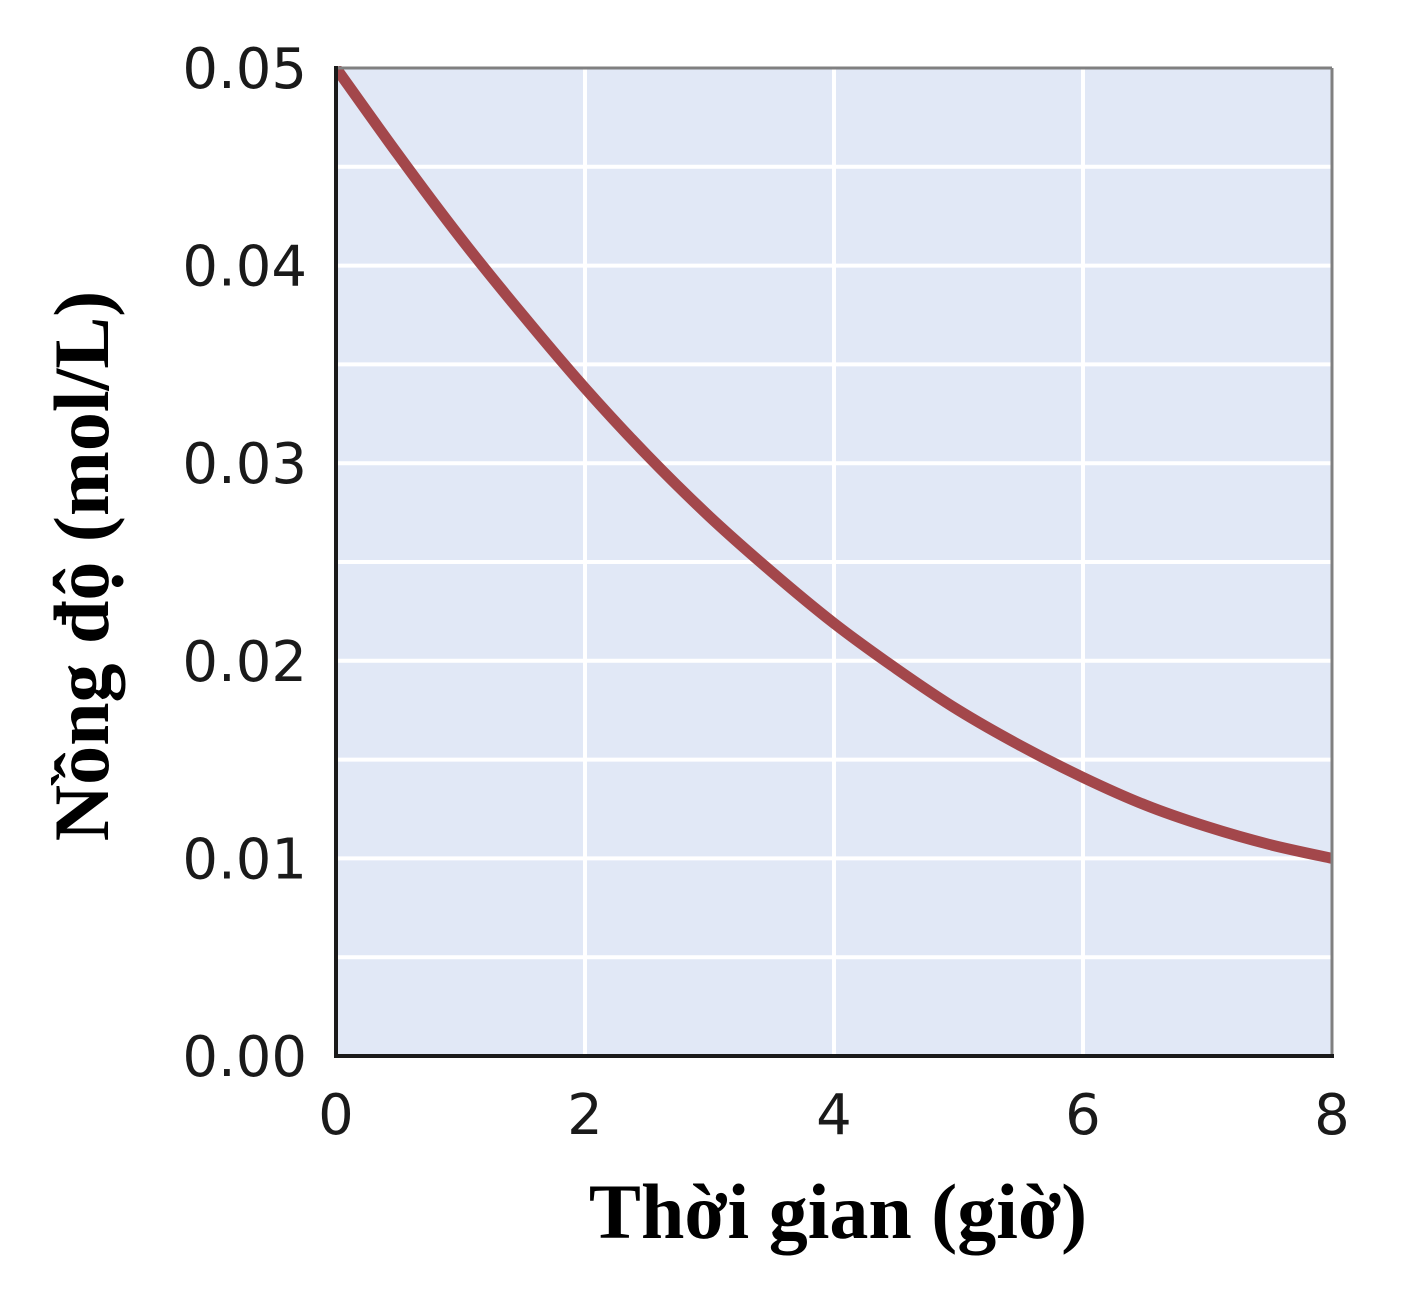 The height and width of the screenshot is (1312, 1419). I want to click on y-tick-label: 0.02, so click(244, 662).